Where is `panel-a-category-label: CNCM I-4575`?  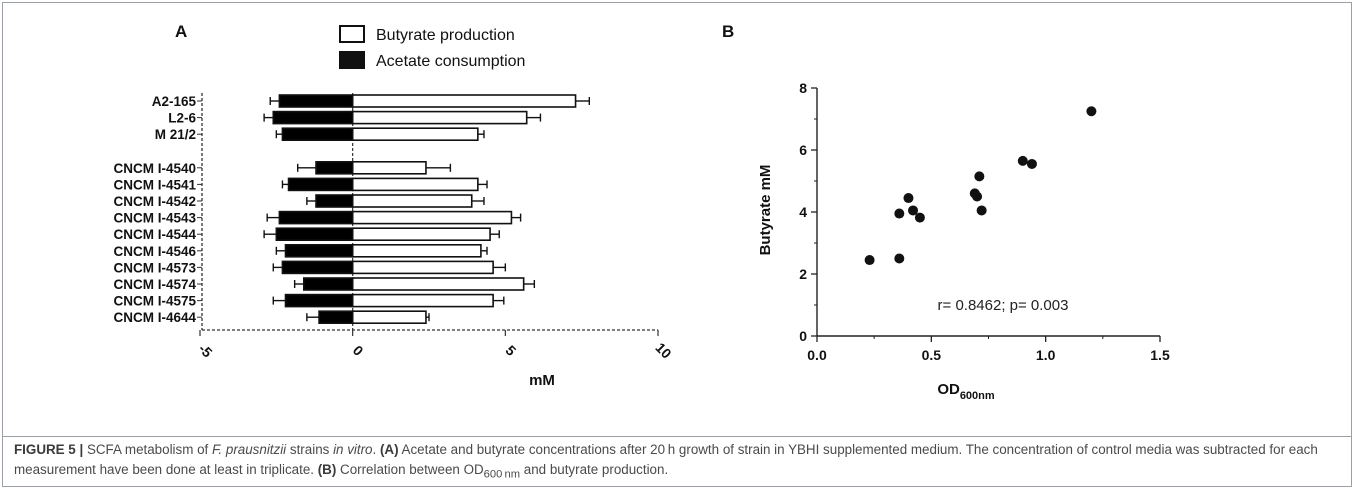 panel-a-category-label: CNCM I-4575 is located at coordinates (154, 301).